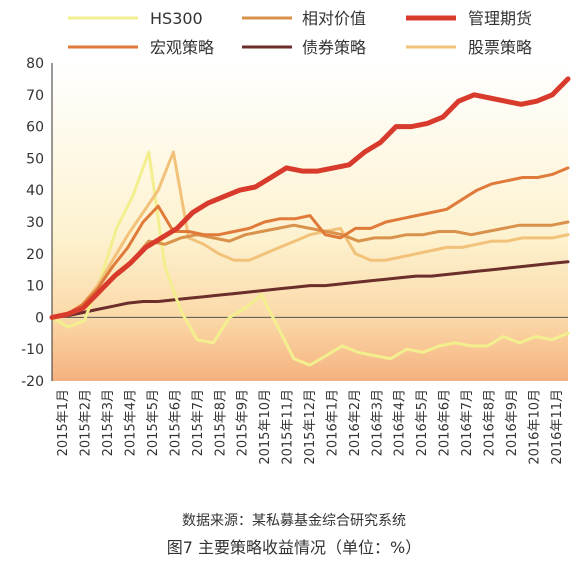  I want to click on legend-item-relative-value: 相对价值, so click(304, 18).